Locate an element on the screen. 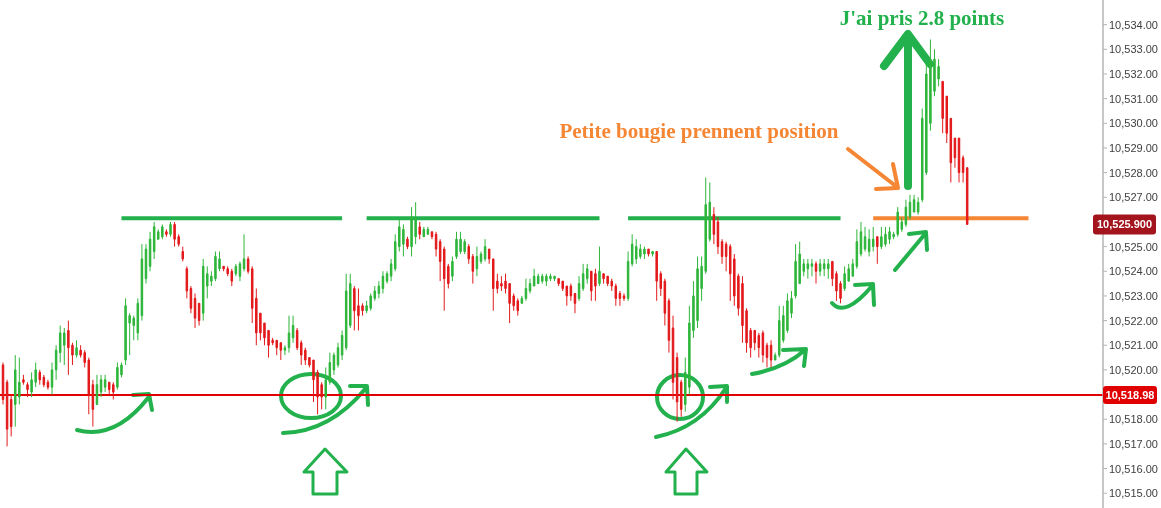 The image size is (1161, 508). y-tick-label: 10,532.00 is located at coordinates (1133, 73).